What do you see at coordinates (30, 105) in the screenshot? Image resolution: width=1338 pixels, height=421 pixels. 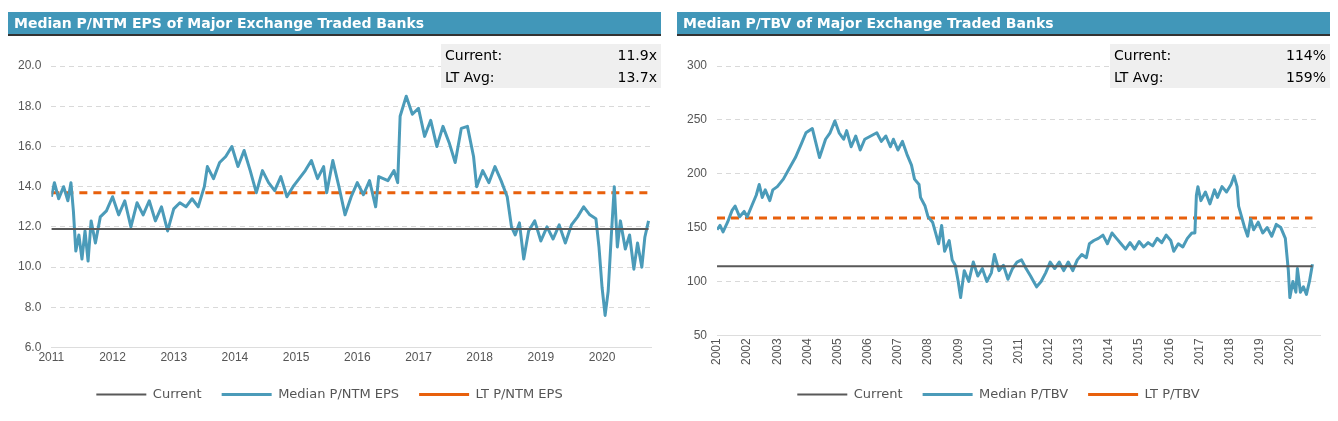 I see `y-tick-label: 18.0` at bounding box center [30, 105].